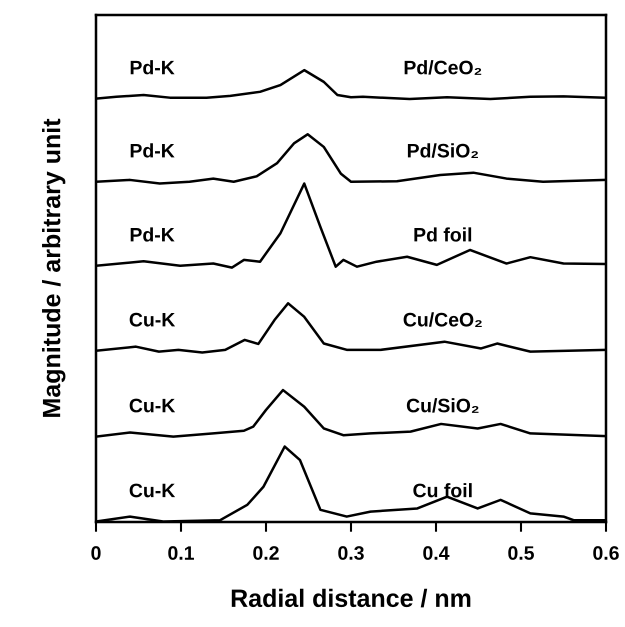 This screenshot has width=625, height=627. I want to click on series-label: Cu foil, so click(442, 490).